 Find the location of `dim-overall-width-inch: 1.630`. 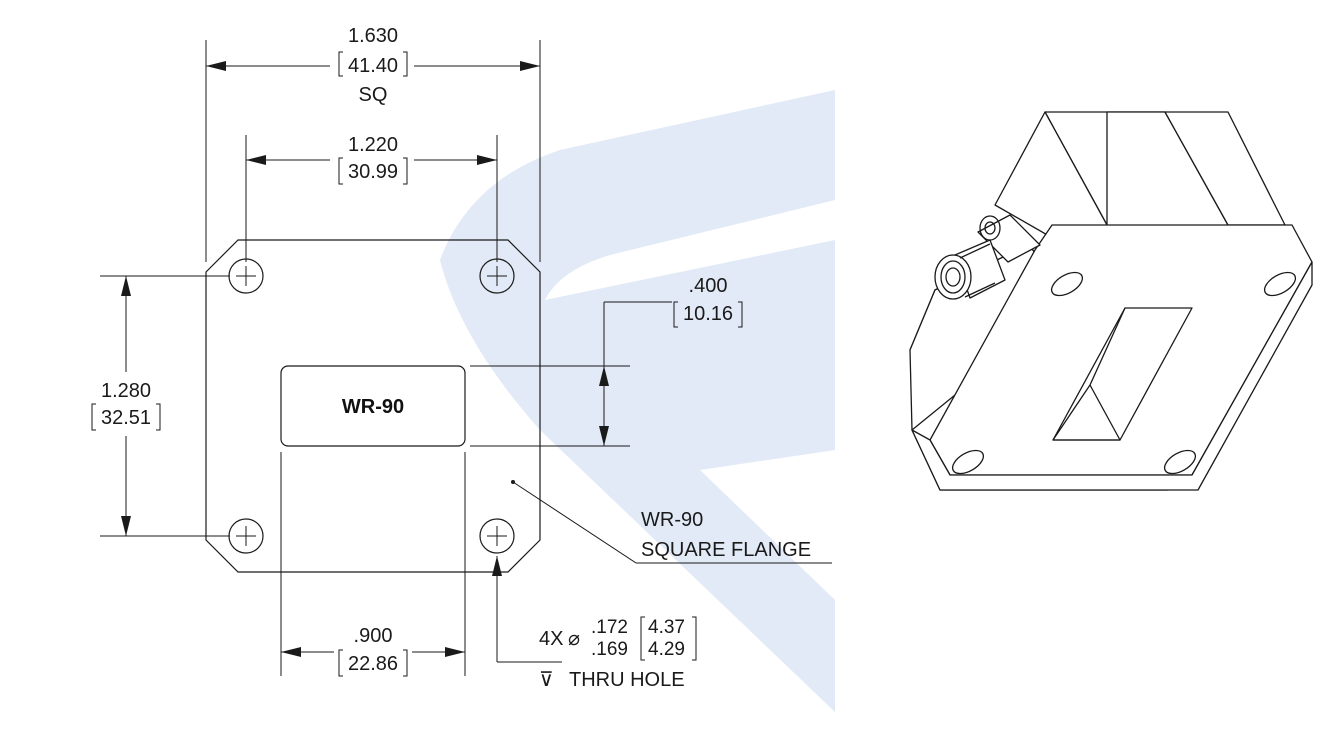

dim-overall-width-inch: 1.630 is located at coordinates (373, 36).